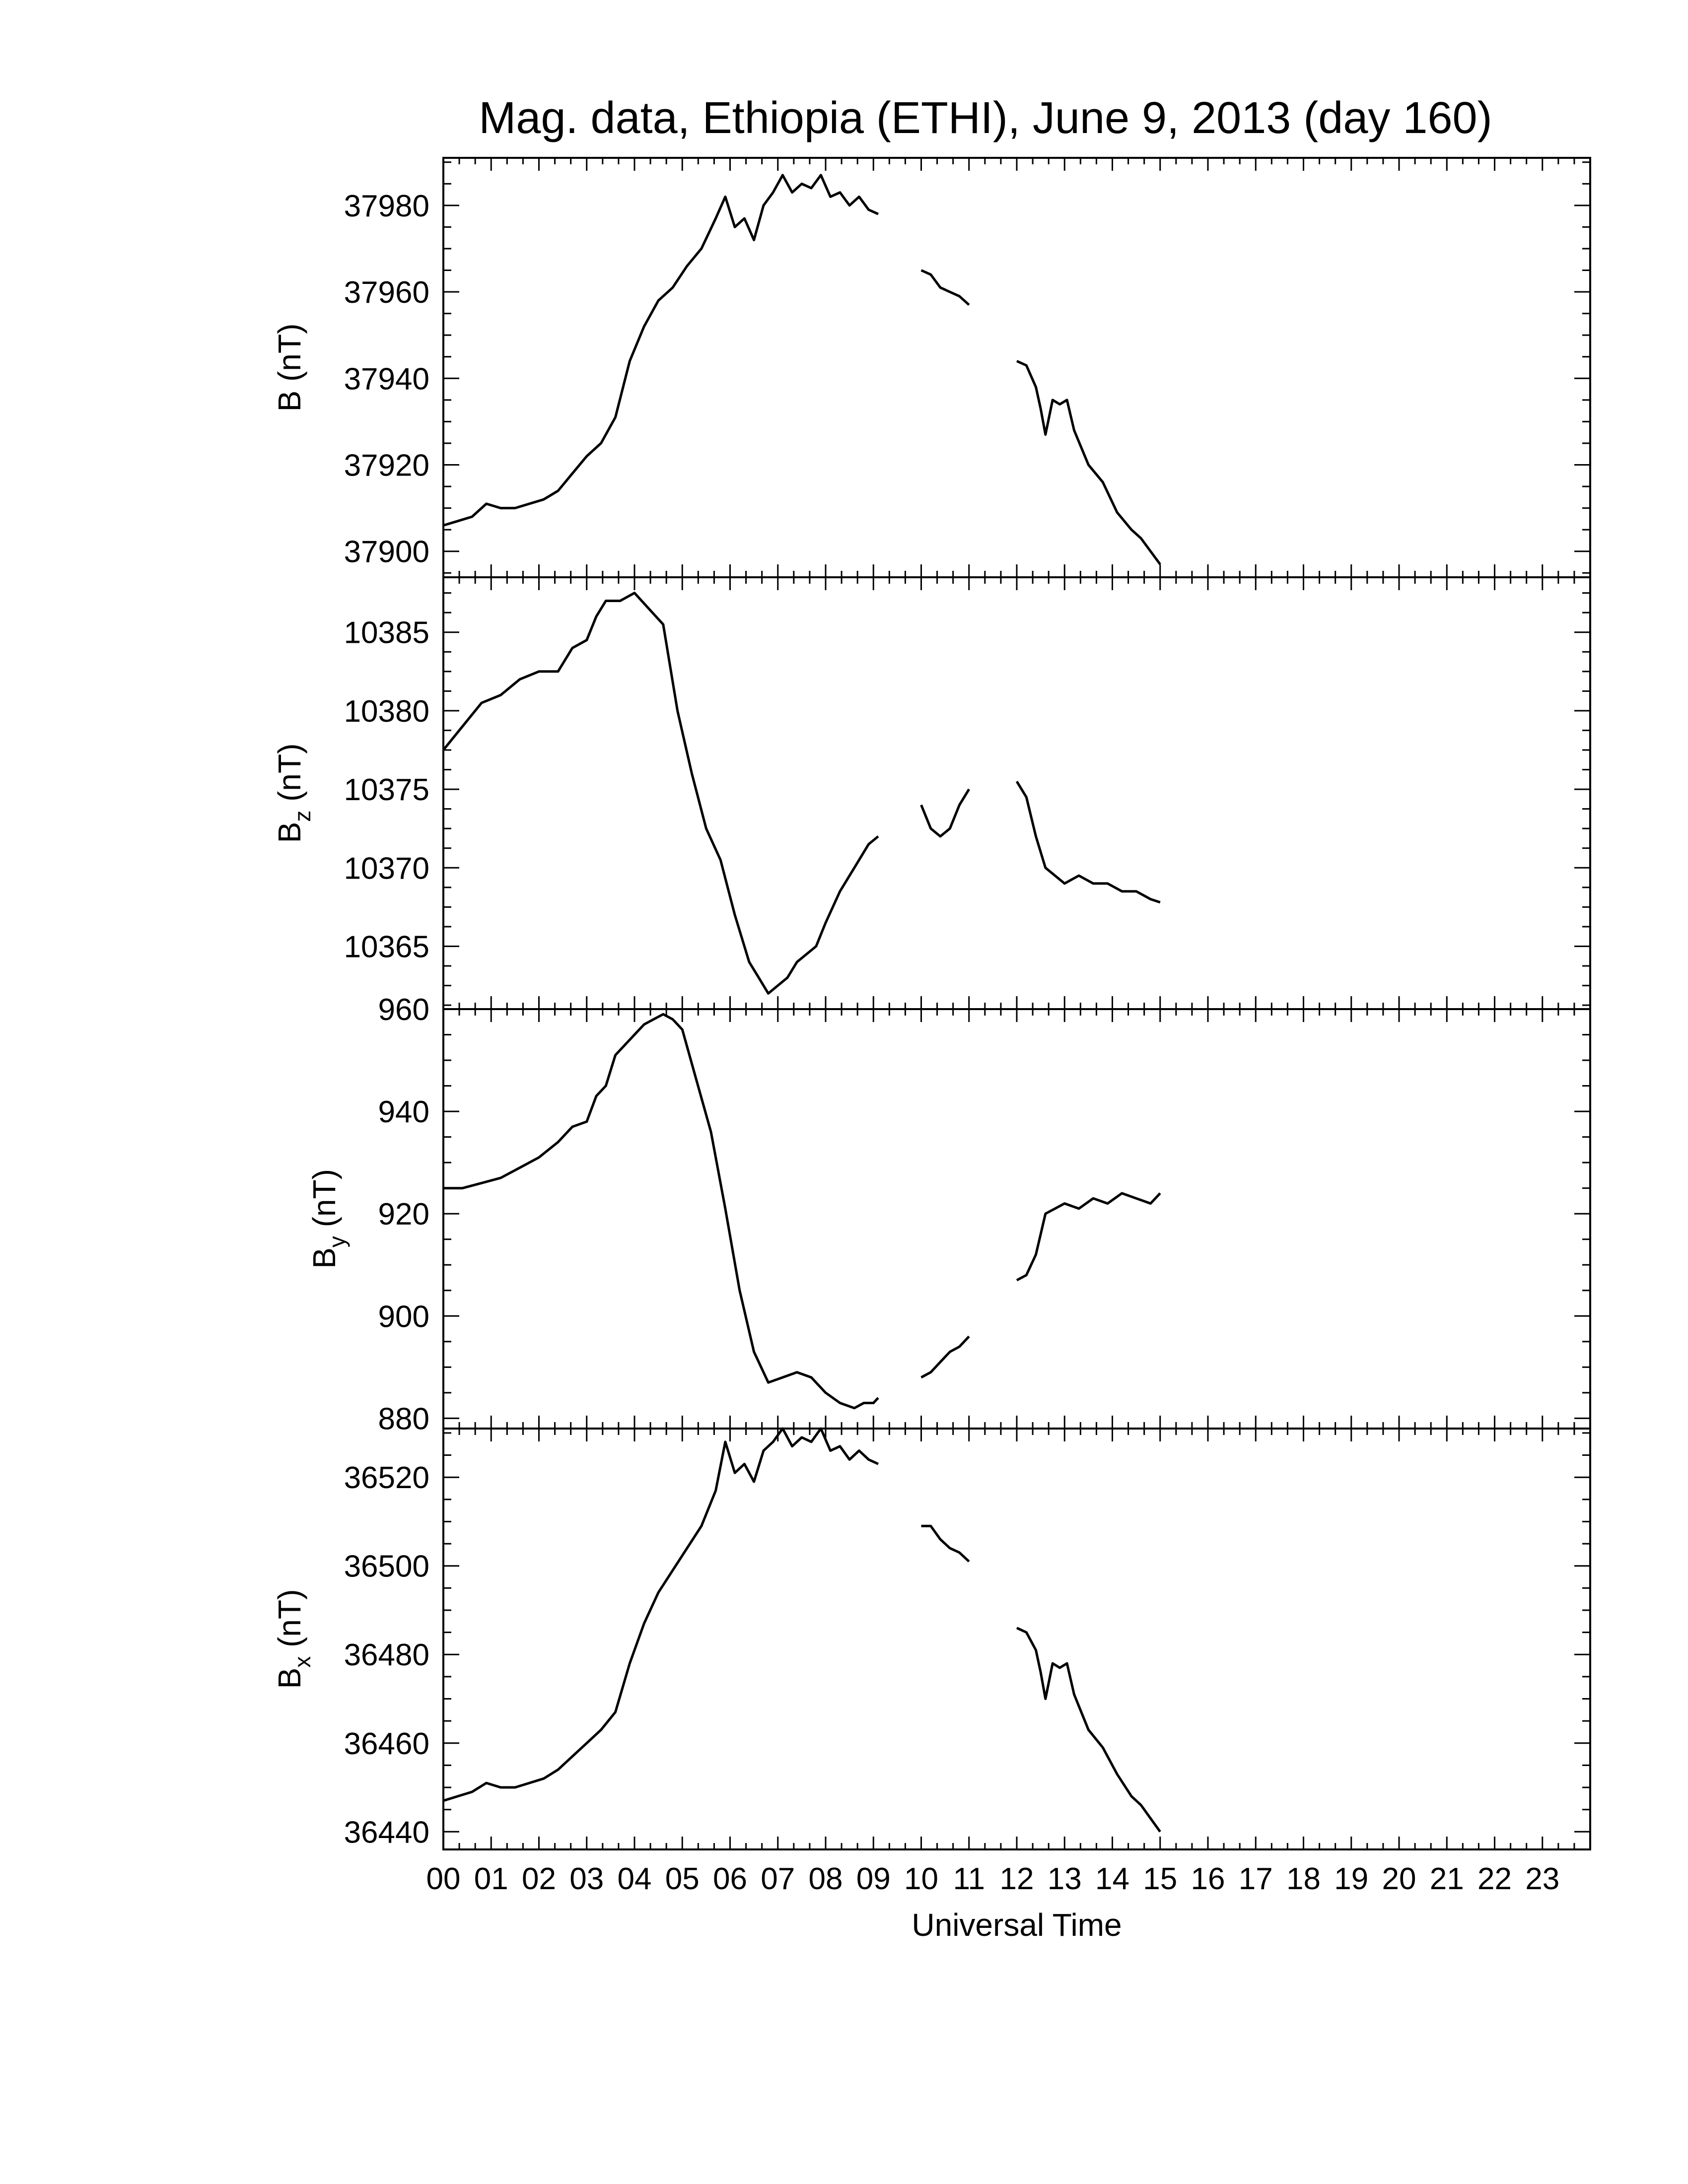 The image size is (1688, 2184). What do you see at coordinates (386, 466) in the screenshot?
I see `y-tick-label: 37920` at bounding box center [386, 466].